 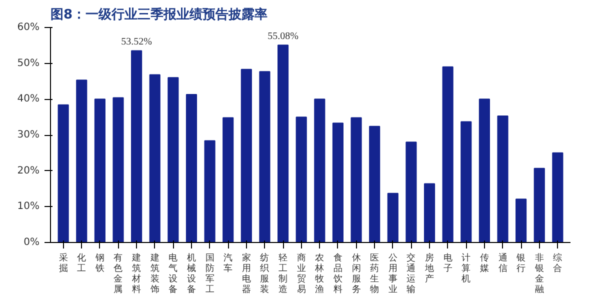 I want to click on x-tick-label: 采掘, so click(x=63, y=263).